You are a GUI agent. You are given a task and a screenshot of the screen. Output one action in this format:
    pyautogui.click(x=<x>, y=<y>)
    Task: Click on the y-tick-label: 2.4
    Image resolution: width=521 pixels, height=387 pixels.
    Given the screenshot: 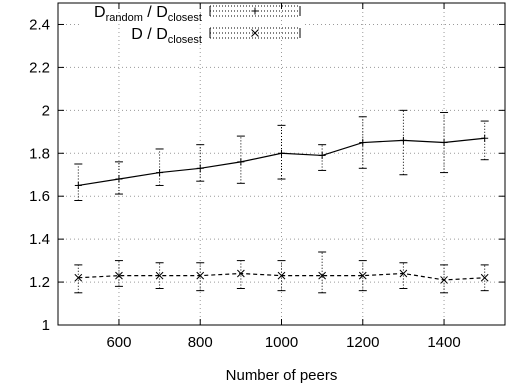 What is the action you would take?
    pyautogui.click(x=39, y=24)
    